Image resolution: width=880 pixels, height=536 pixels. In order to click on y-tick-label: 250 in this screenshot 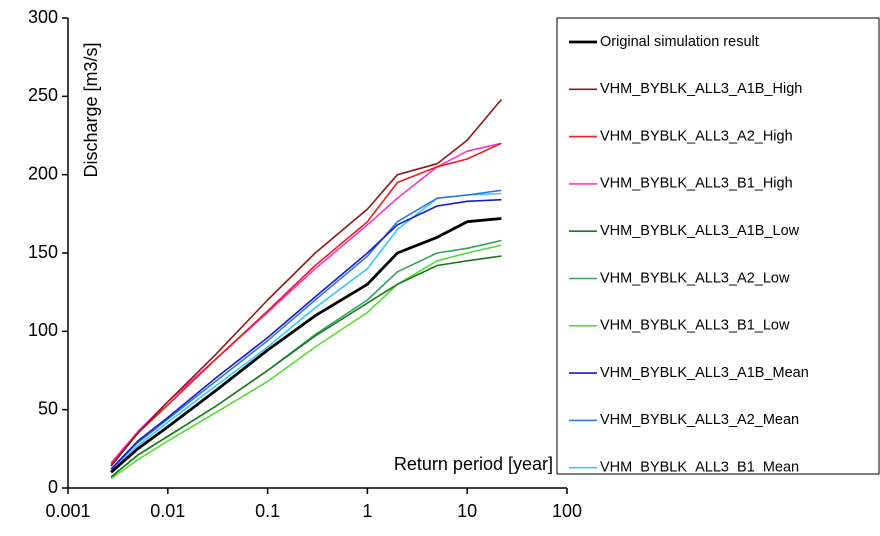, I will do `click(43, 95)`.